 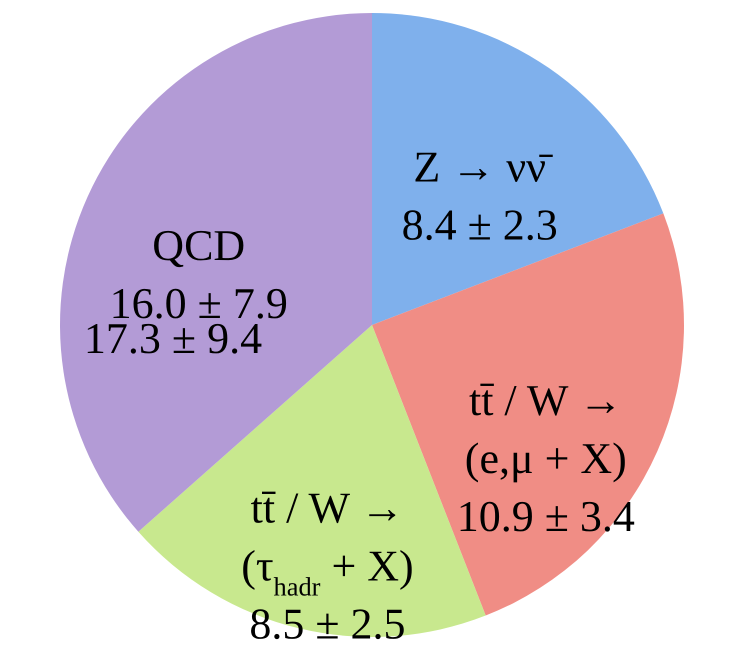 What do you see at coordinates (199, 245) in the screenshot?
I see `slice-label: QCD` at bounding box center [199, 245].